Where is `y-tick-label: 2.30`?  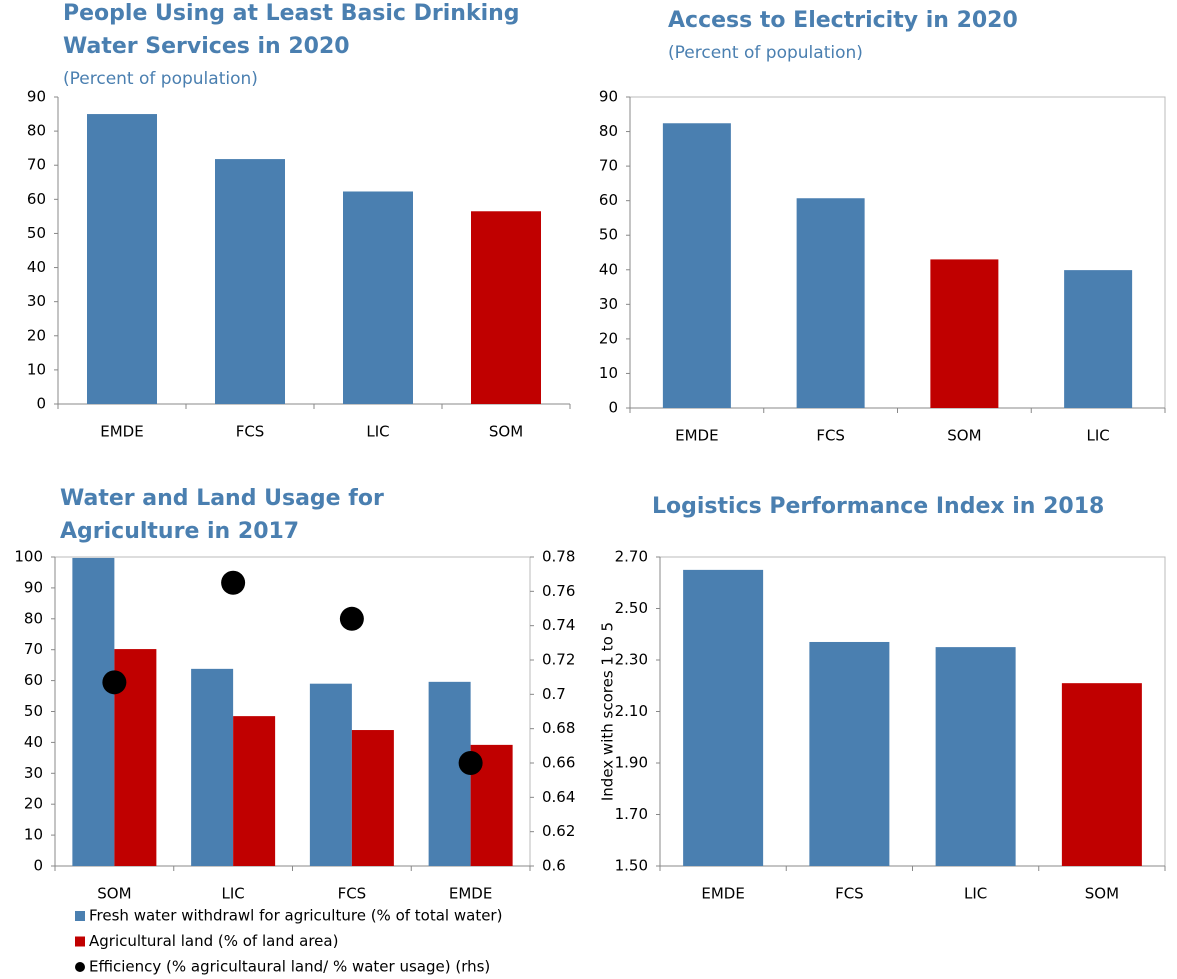 y-tick-label: 2.30 is located at coordinates (631, 660).